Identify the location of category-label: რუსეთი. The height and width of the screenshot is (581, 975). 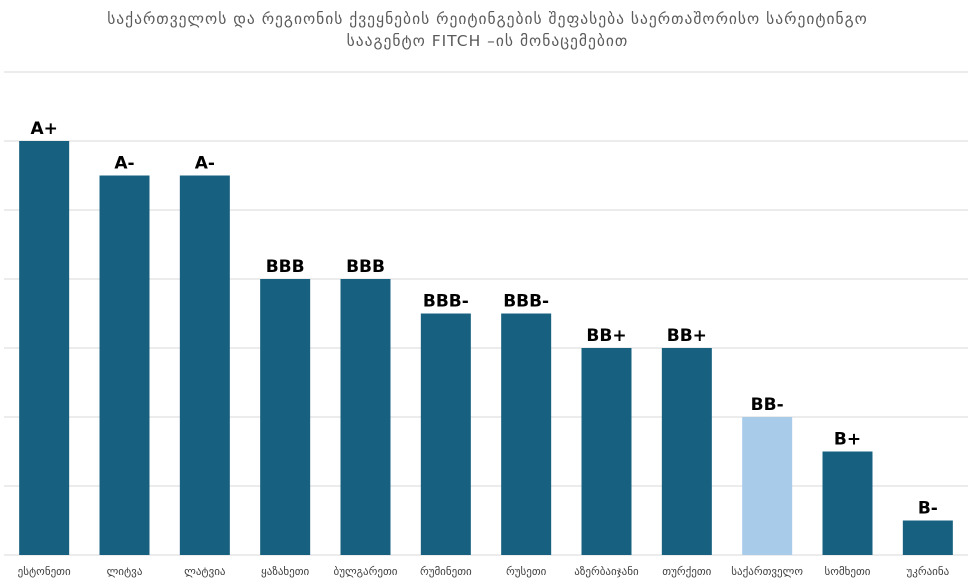
(526, 571).